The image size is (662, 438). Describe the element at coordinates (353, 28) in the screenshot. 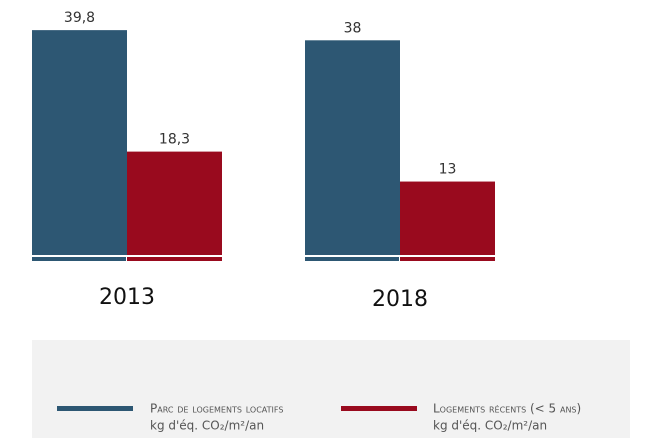

I see `value-label: 38` at that location.